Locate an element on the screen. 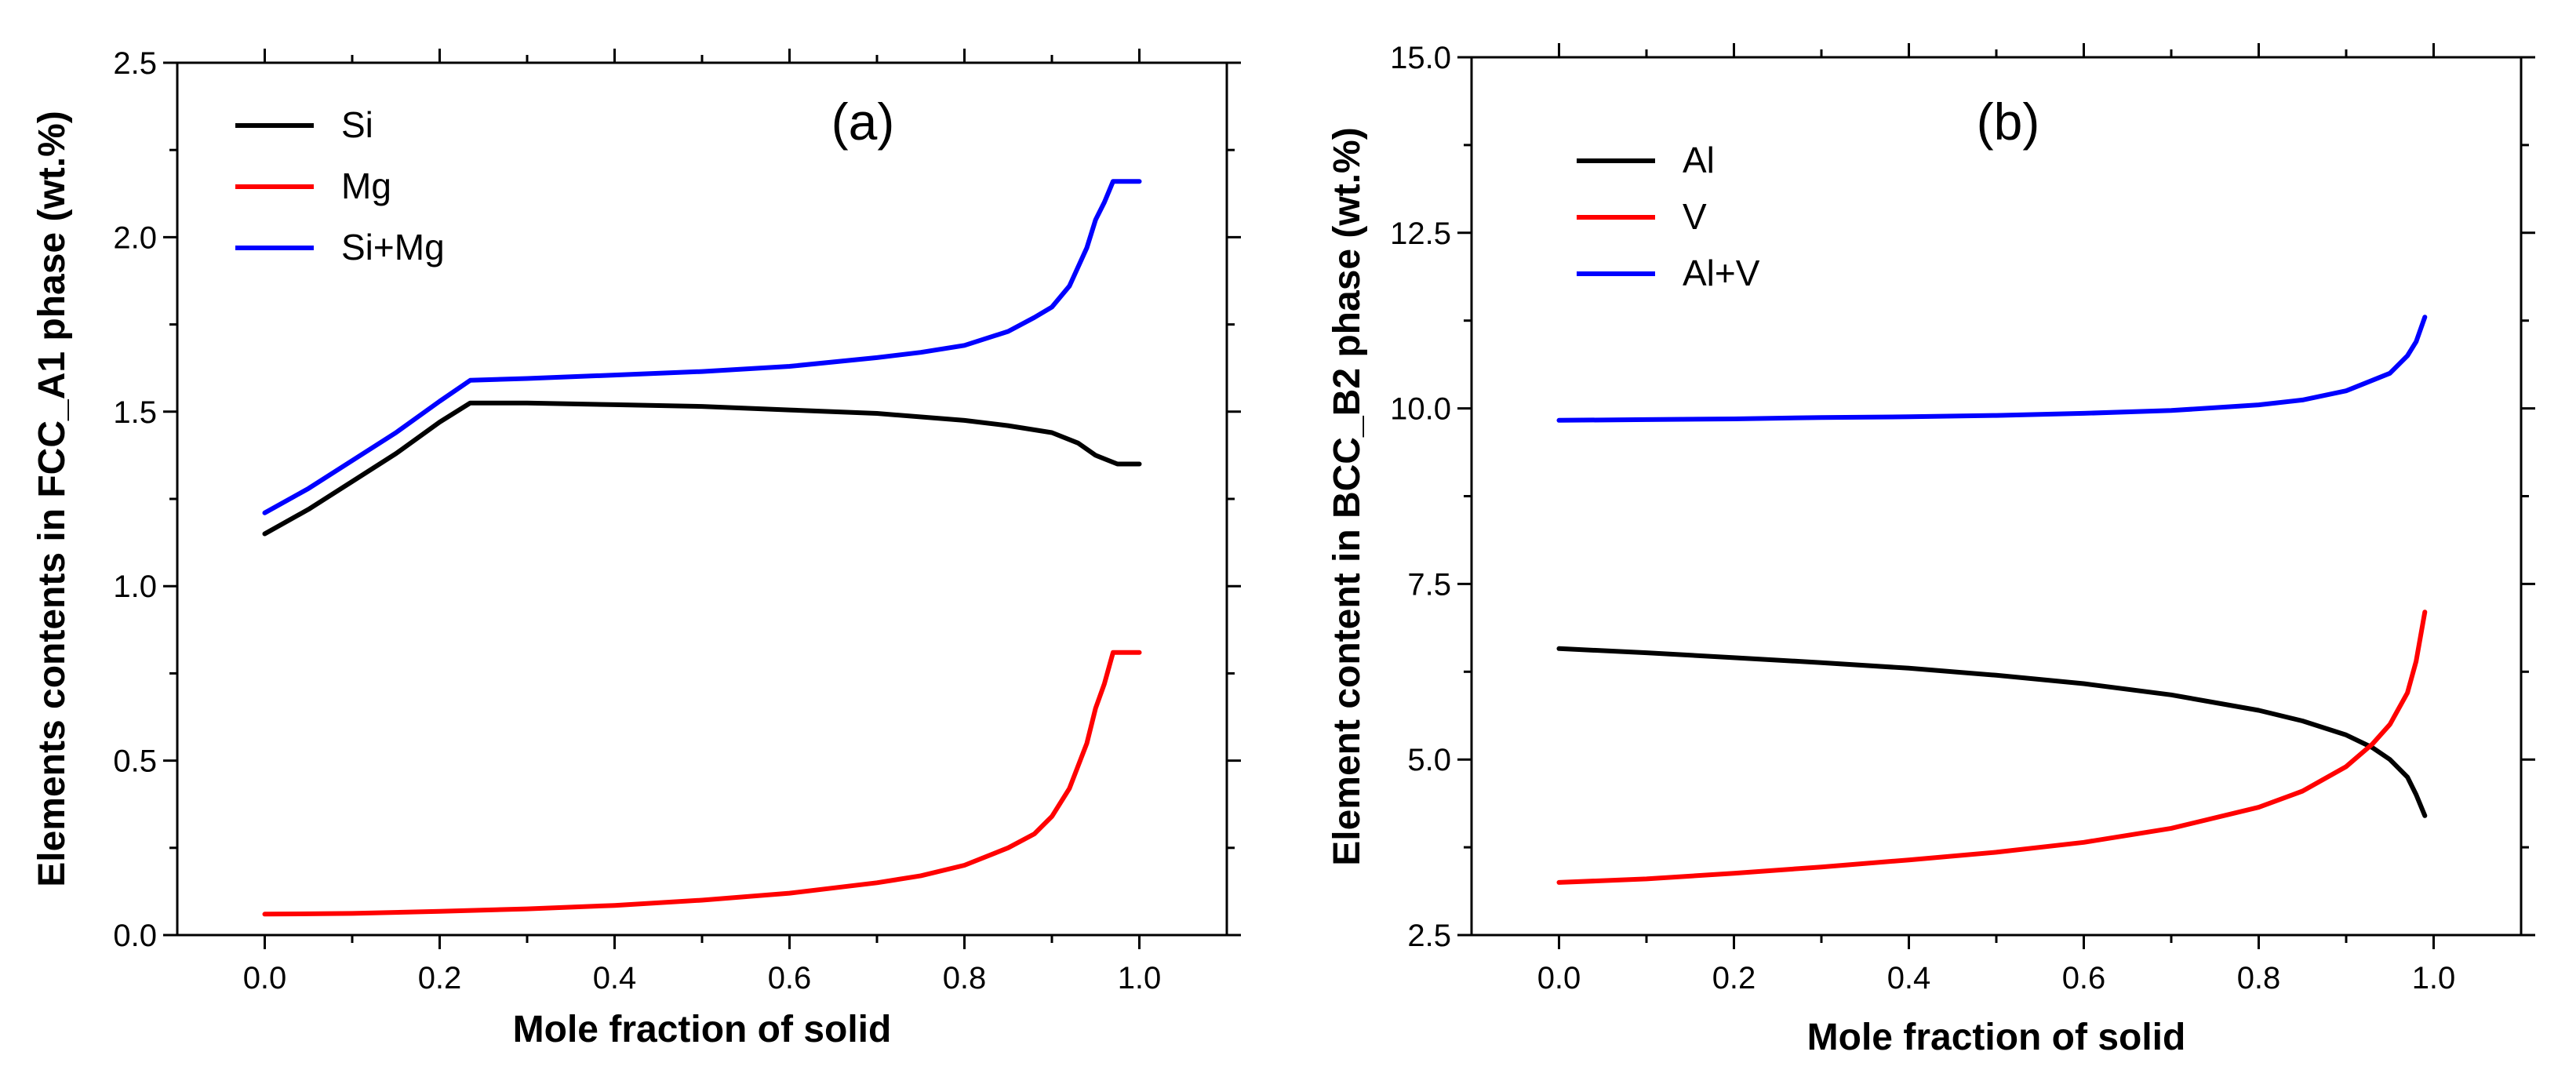 The height and width of the screenshot is (1070, 2576). y-axis-title: Element content in BCC_B2 phase (wt.%) is located at coordinates (1347, 496).